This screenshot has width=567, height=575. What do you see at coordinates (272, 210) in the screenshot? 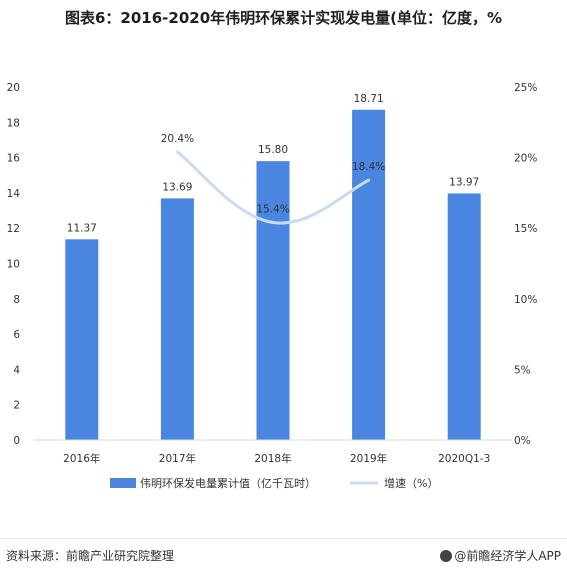
I see `growth-value-label: 15.4%` at bounding box center [272, 210].